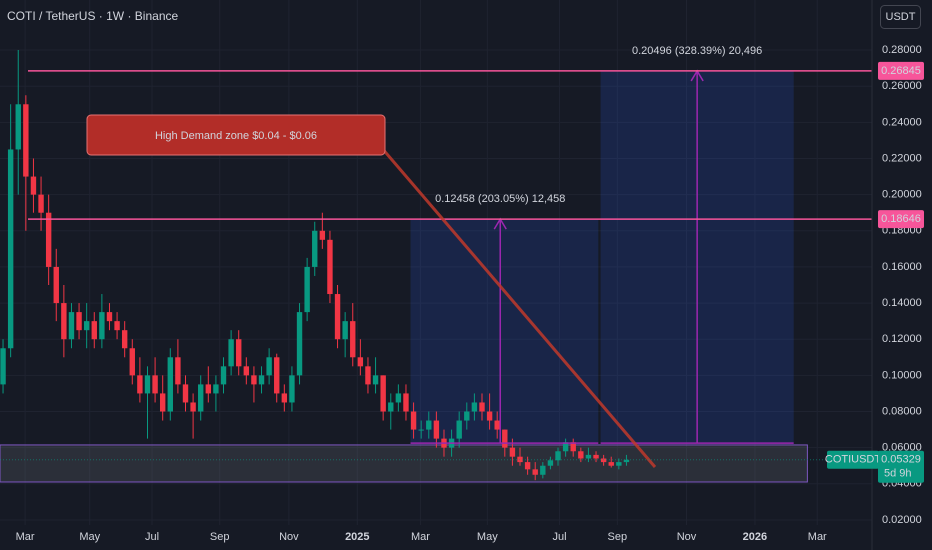 Image resolution: width=932 pixels, height=550 pixels. I want to click on price-label: 0.05329, so click(901, 460).